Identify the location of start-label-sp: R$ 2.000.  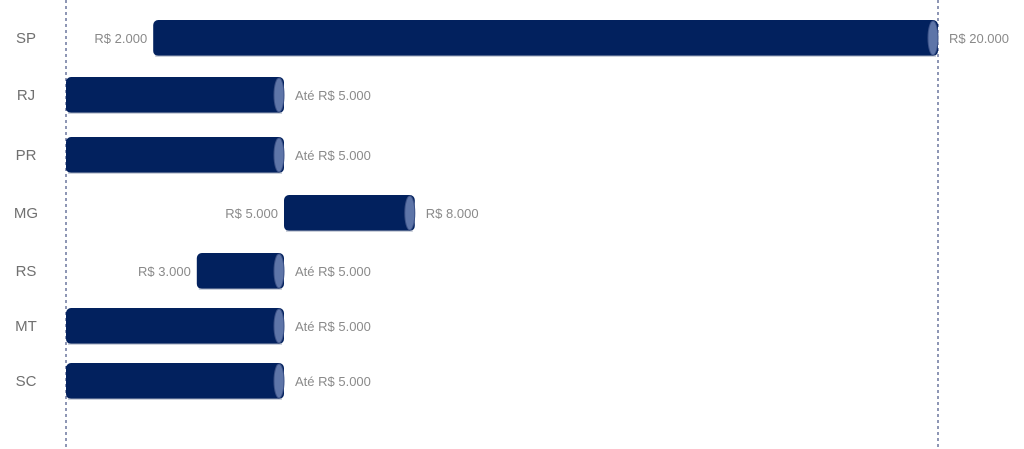
(120, 38).